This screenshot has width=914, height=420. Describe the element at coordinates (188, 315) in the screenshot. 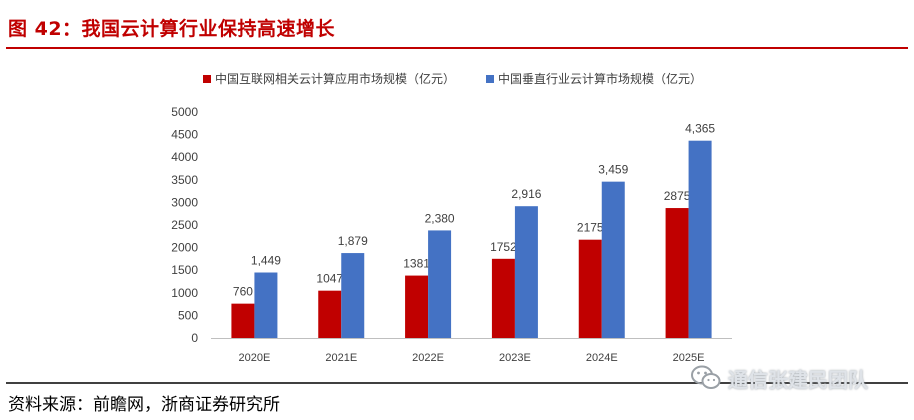

I see `y-tick-label: 500` at that location.